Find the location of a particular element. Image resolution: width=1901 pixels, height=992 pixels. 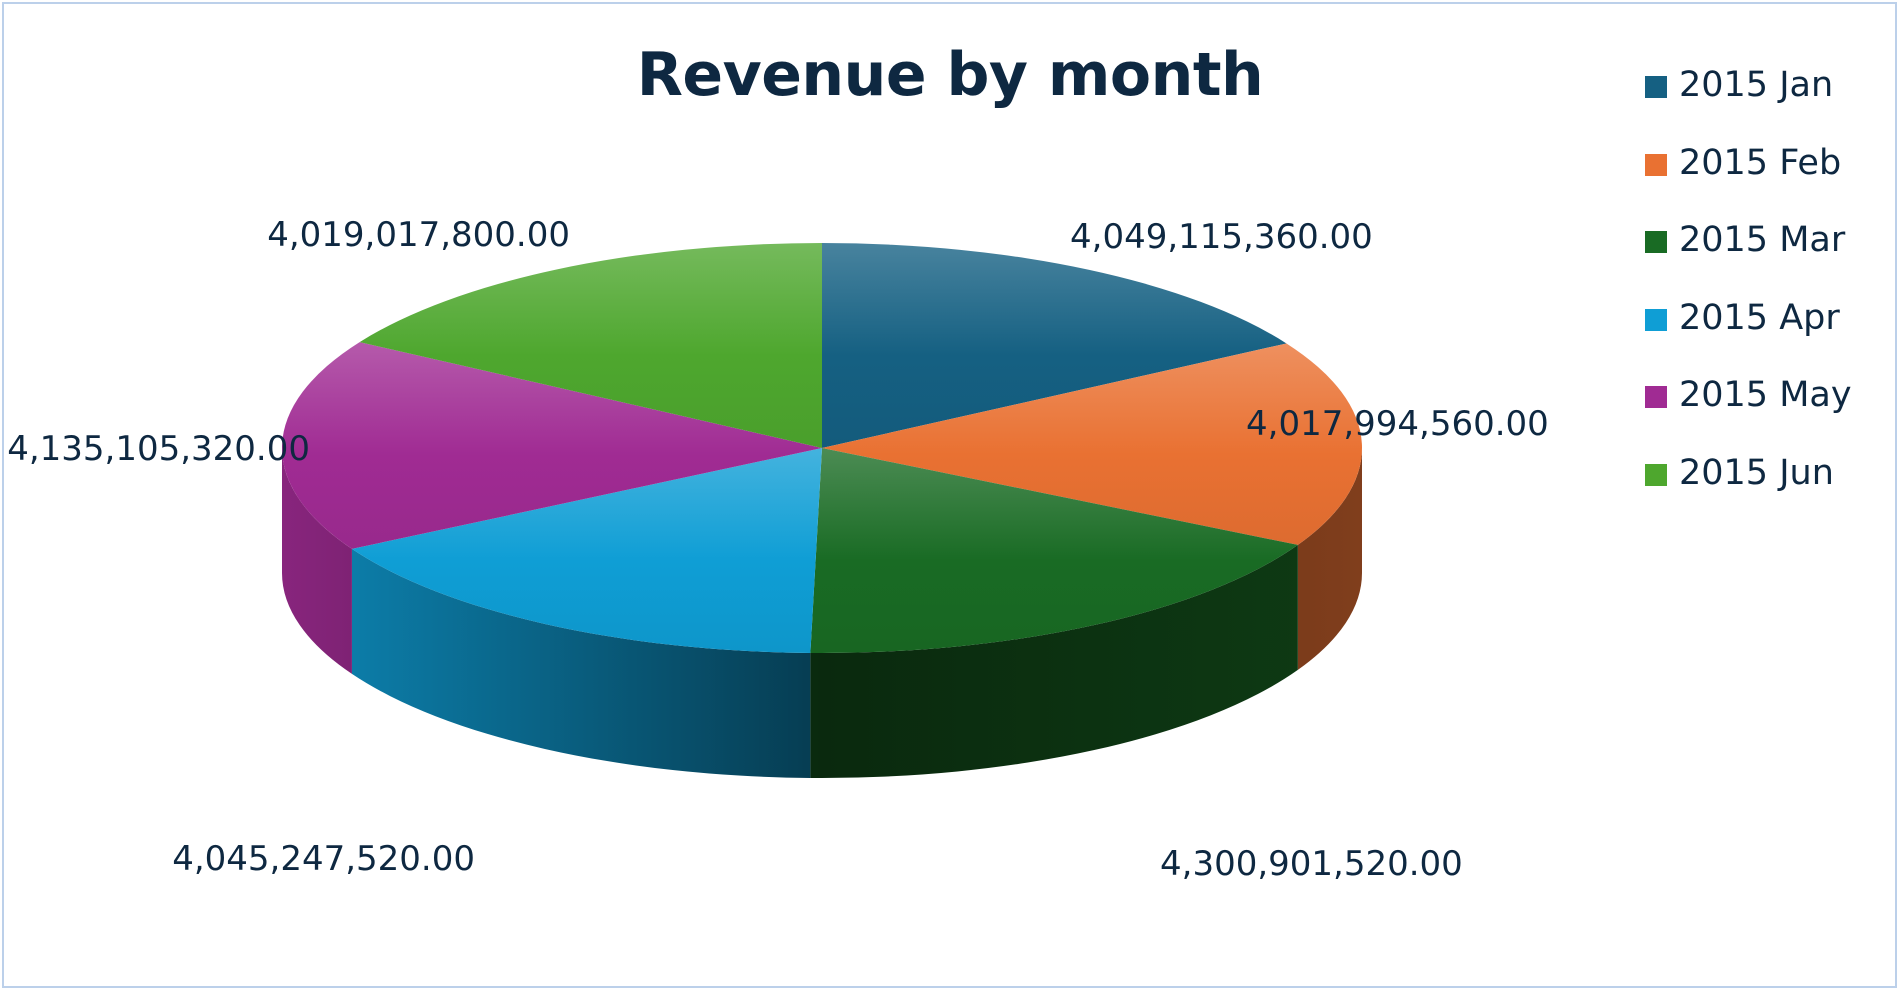

pie-slice-2015-feb is located at coordinates (1092, 444).